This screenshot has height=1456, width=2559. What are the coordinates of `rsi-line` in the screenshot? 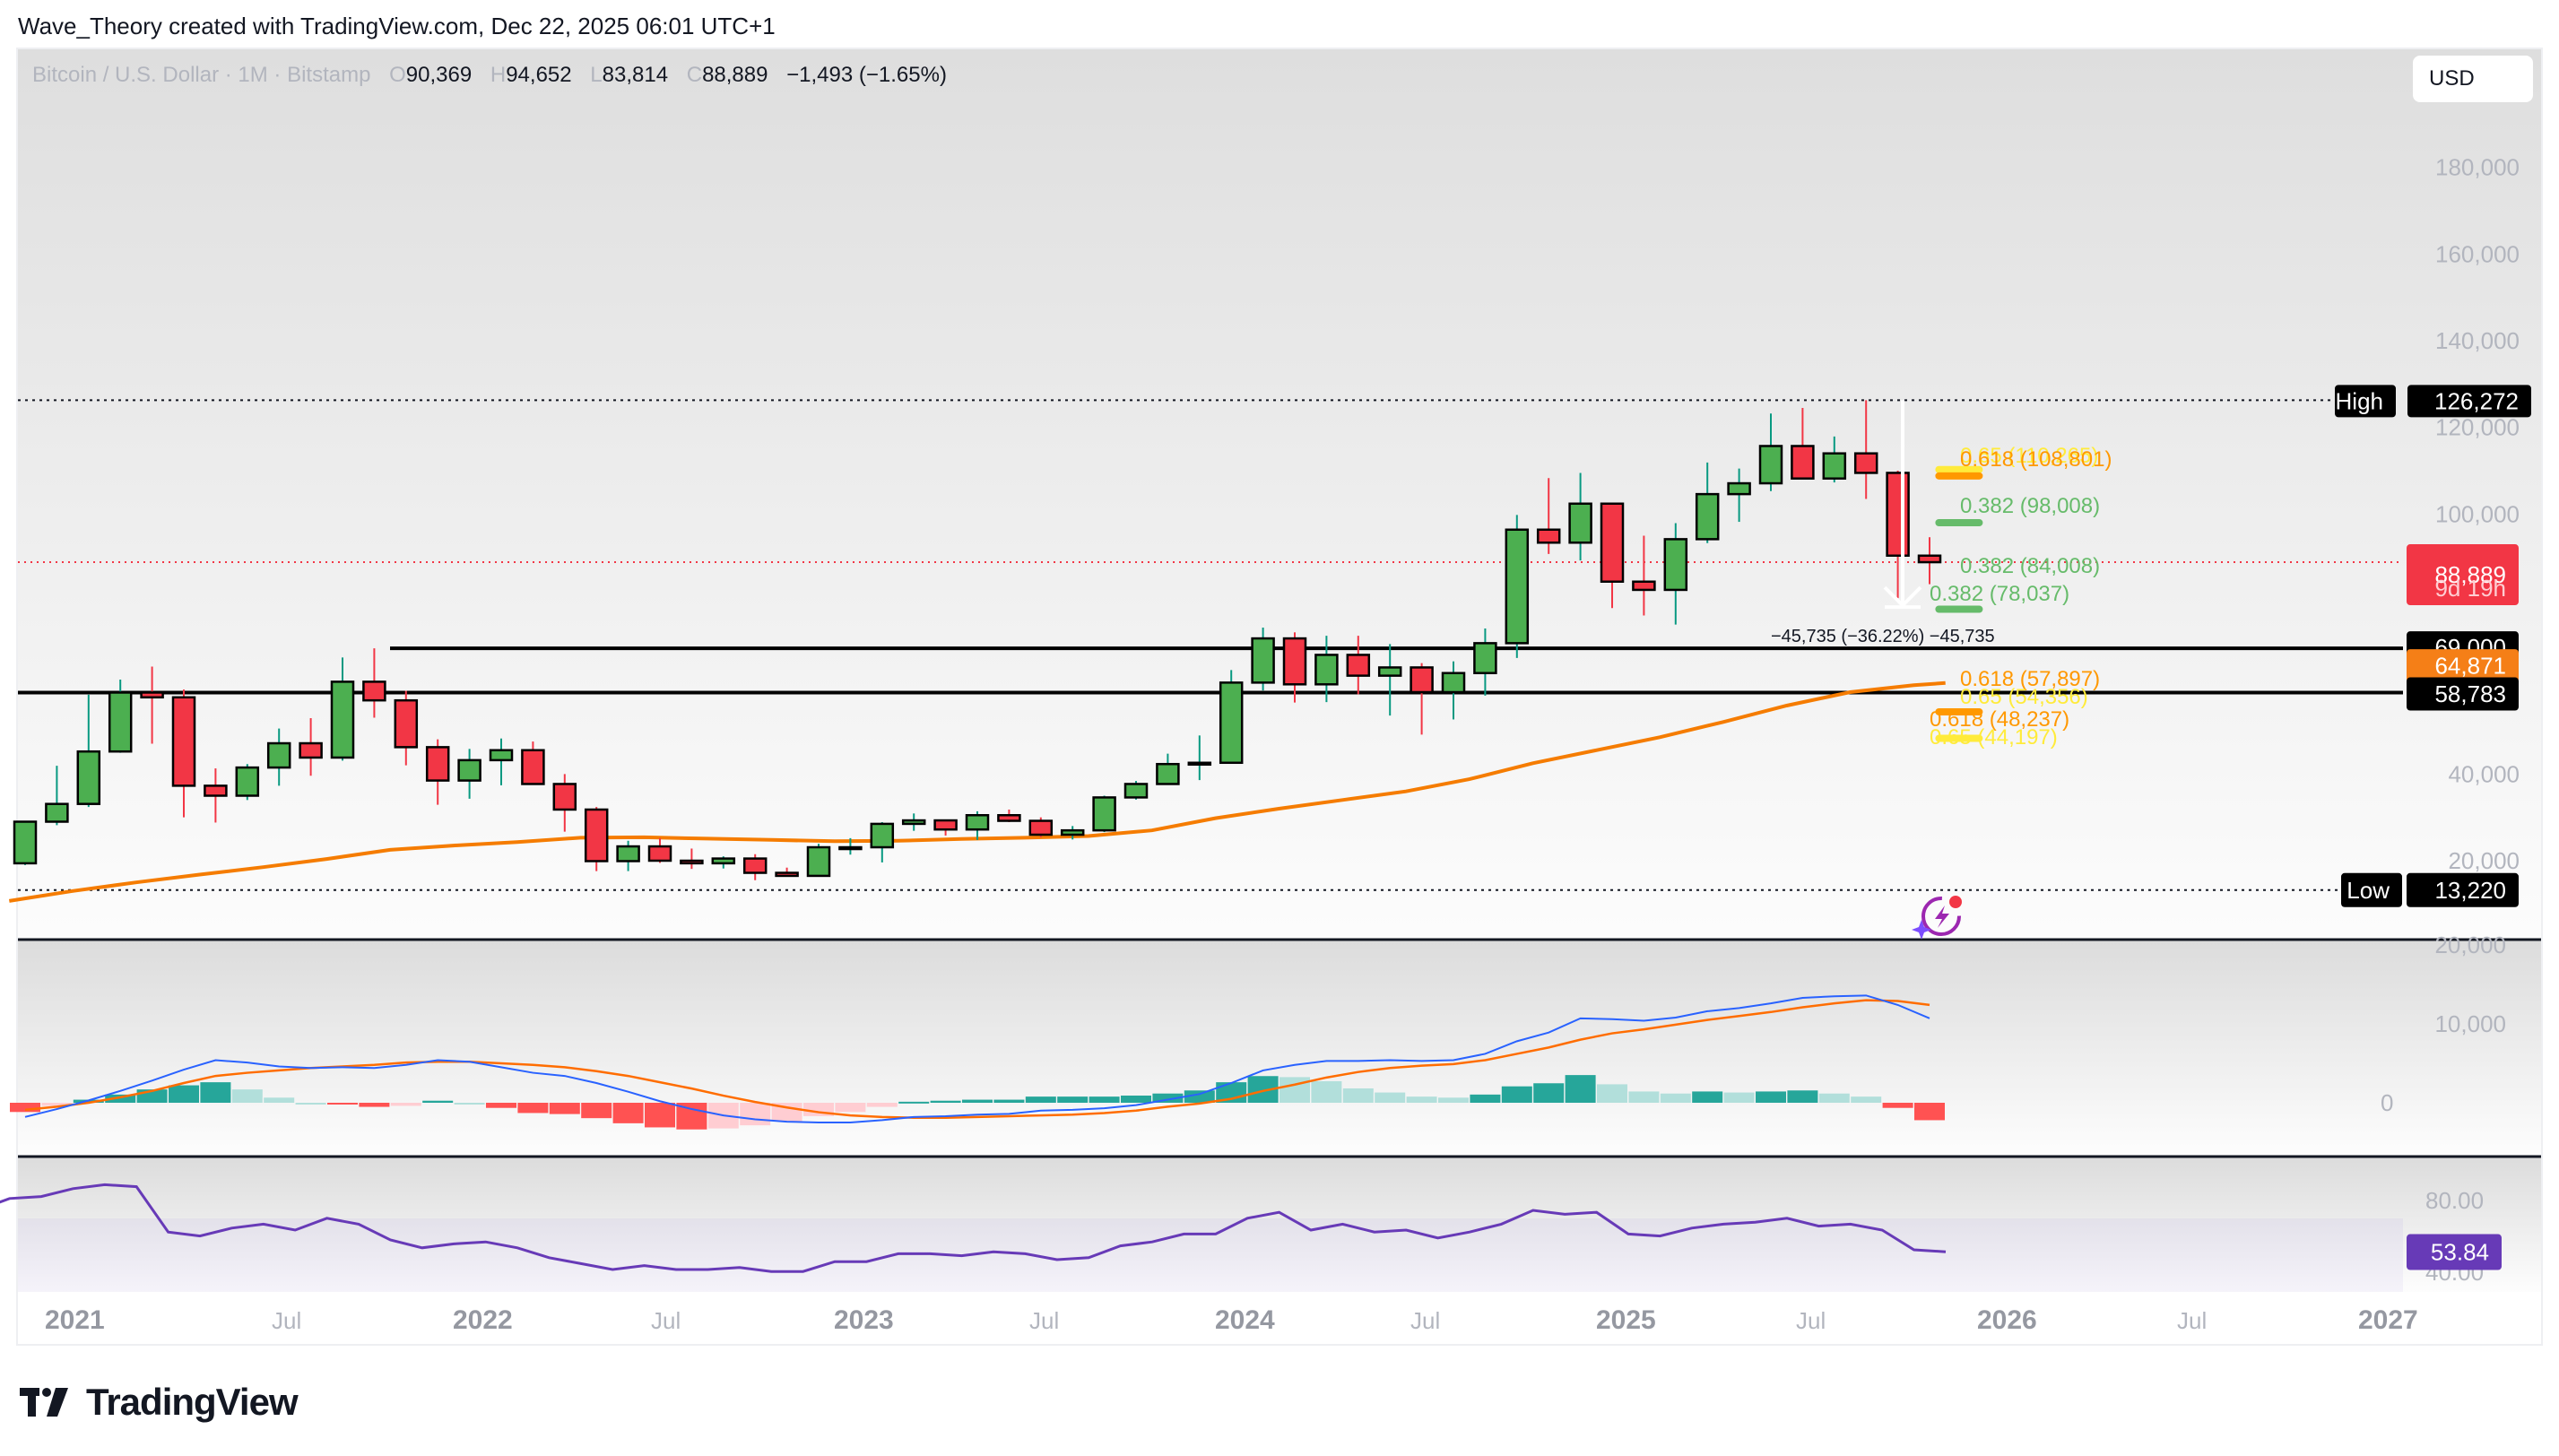 It's located at (973, 1228).